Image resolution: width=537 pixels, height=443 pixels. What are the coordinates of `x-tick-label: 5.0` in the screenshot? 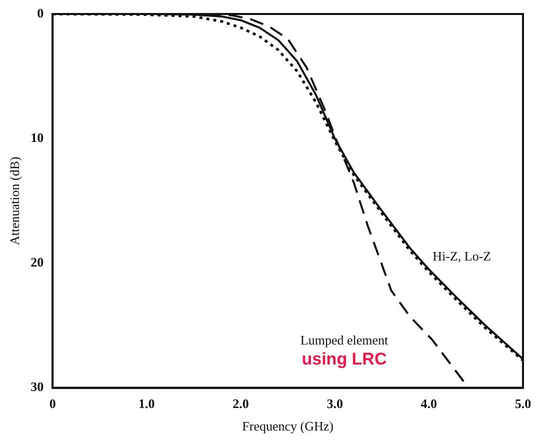 It's located at (523, 403).